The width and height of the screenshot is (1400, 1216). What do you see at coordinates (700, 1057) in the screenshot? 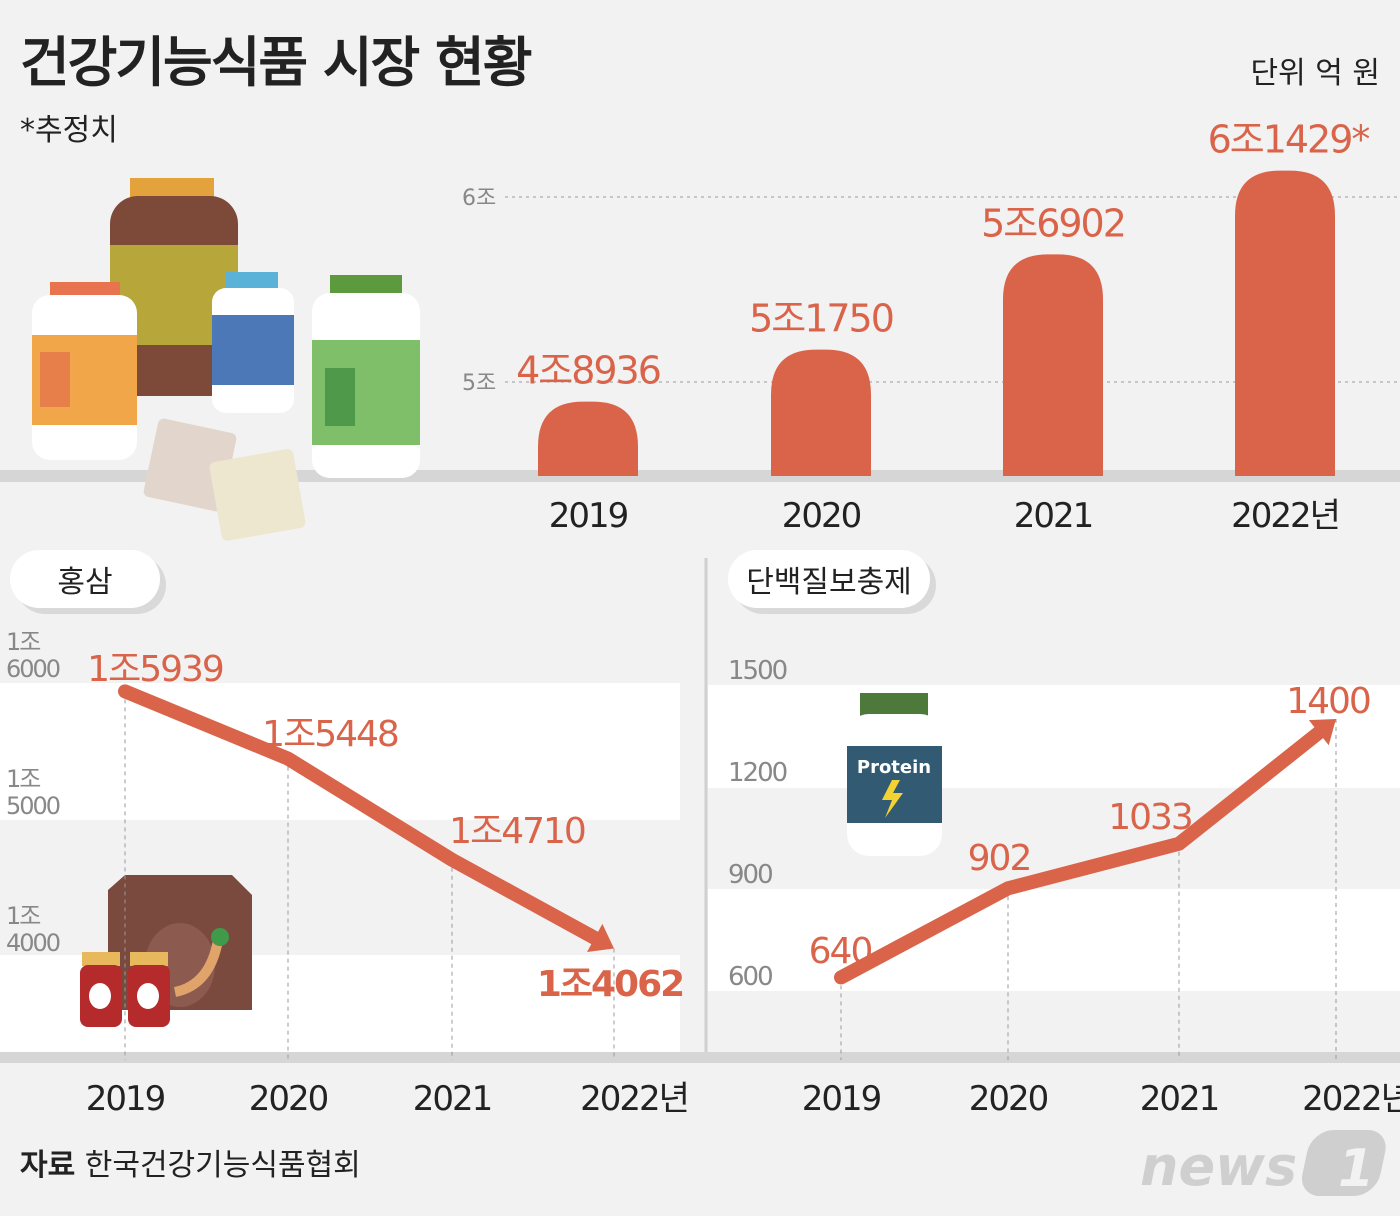
I see `line-chart-baseline` at bounding box center [700, 1057].